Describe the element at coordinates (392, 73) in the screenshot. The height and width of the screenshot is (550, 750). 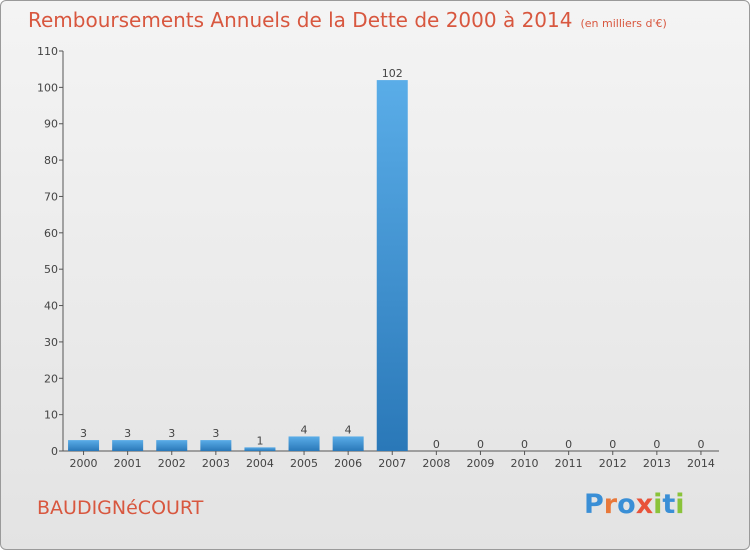
I see `data-label-2007: 102` at that location.